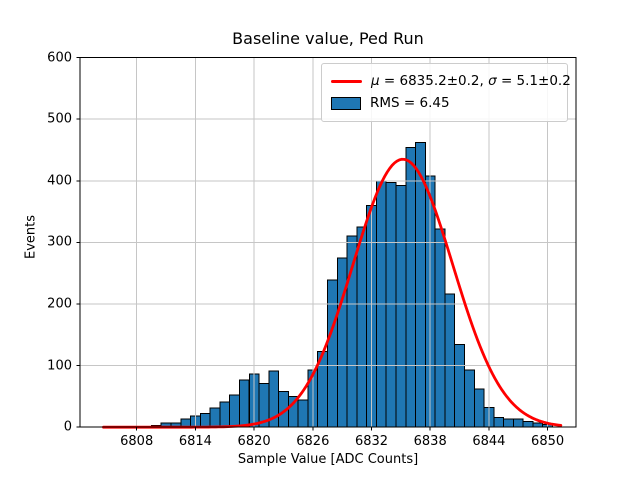  Describe the element at coordinates (471, 81) in the screenshot. I see `fit-legend-label: μ = 6835.2±0.2, σ = 5.1±0.2` at that location.